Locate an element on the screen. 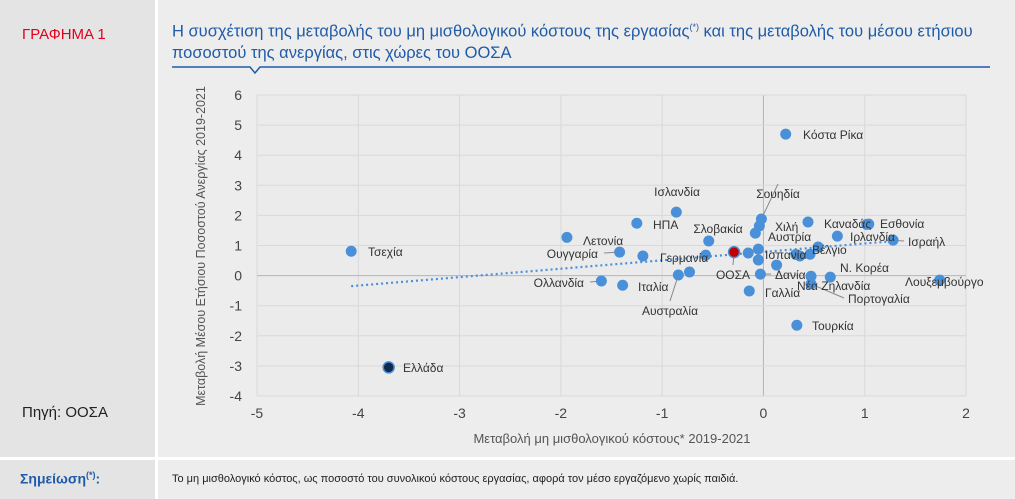  source-label: Πηγή: ΟΟΣΑ is located at coordinates (65, 412).